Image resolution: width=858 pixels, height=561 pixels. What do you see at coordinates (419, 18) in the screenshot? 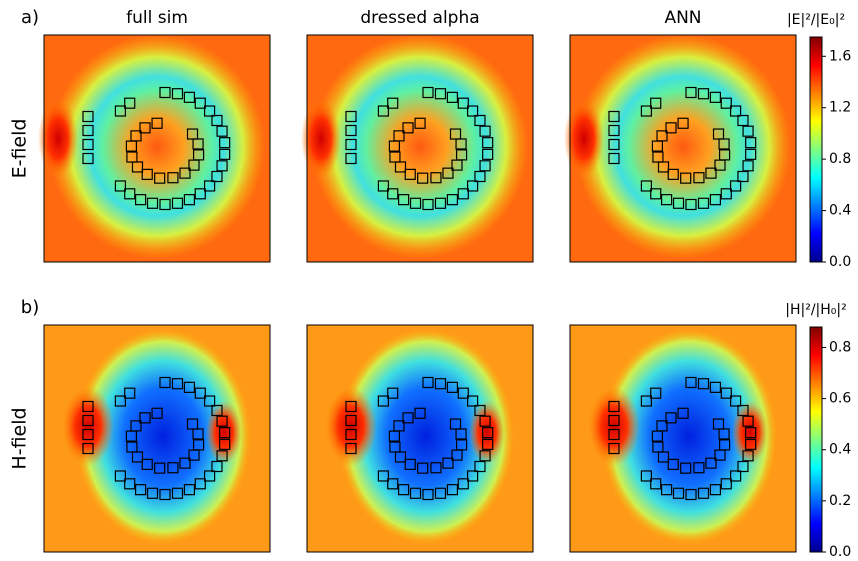
I see `column-title: dressed alpha` at bounding box center [419, 18].